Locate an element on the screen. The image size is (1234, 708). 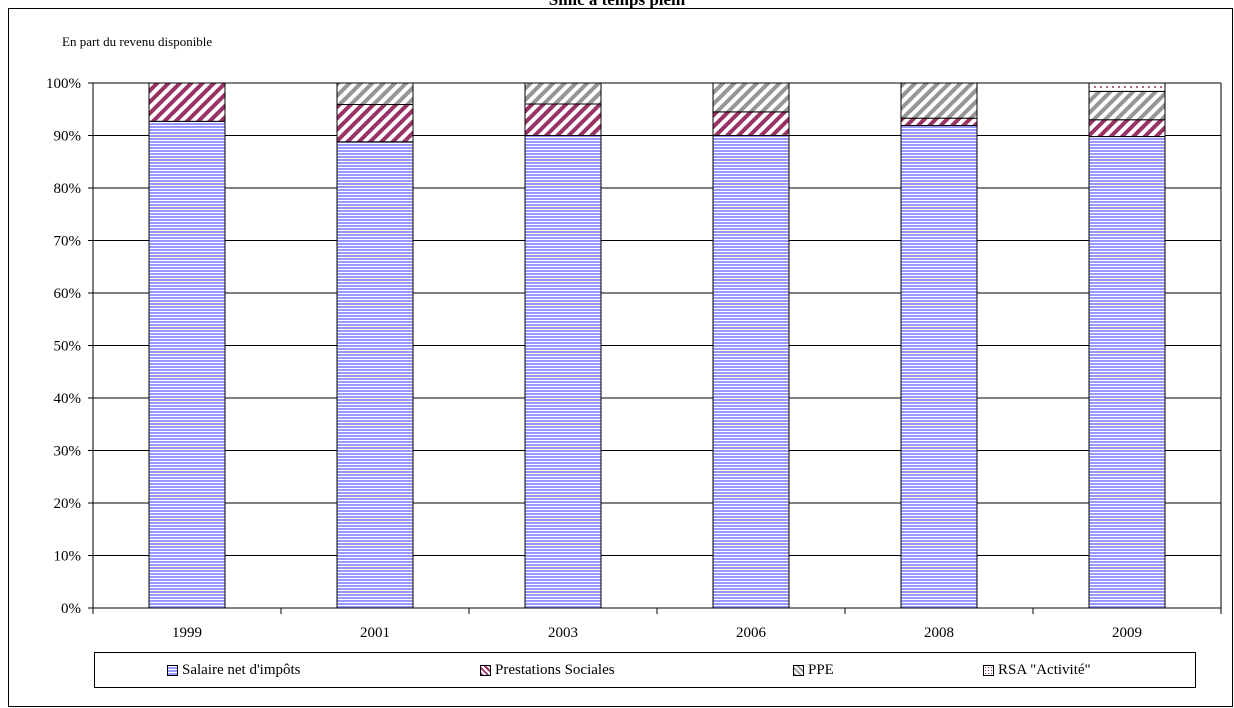
y-tick-label: 0% is located at coordinates (71, 609).